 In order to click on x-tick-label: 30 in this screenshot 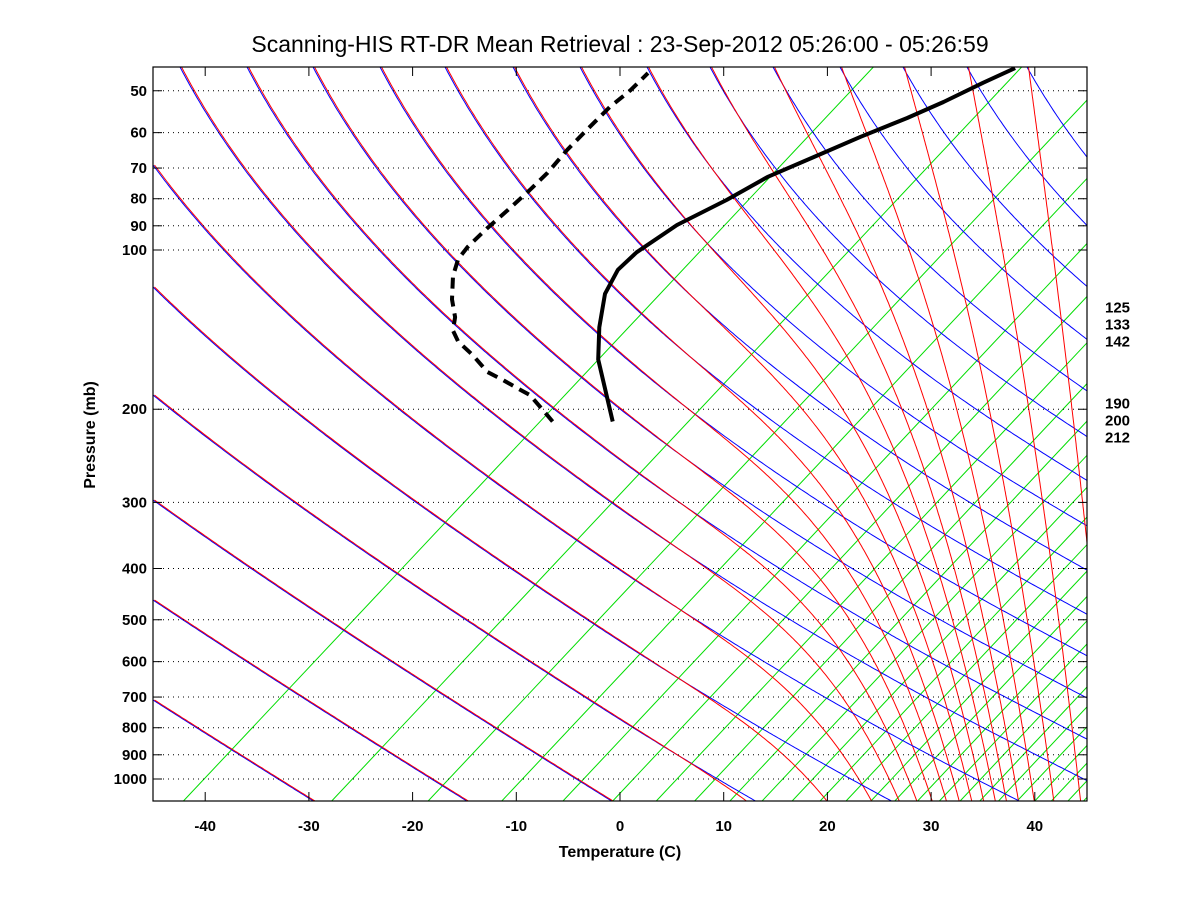, I will do `click(931, 826)`.